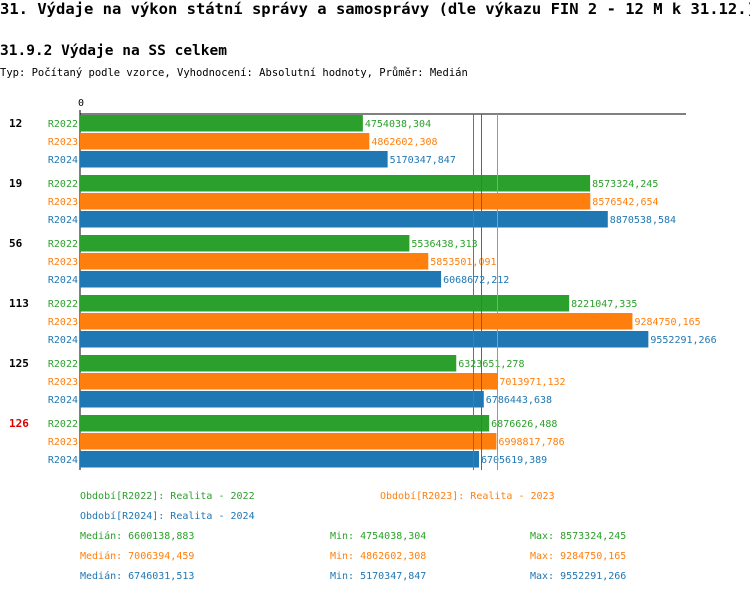  Describe the element at coordinates (282, 399) in the screenshot. I see `bar-125-r2024` at that location.